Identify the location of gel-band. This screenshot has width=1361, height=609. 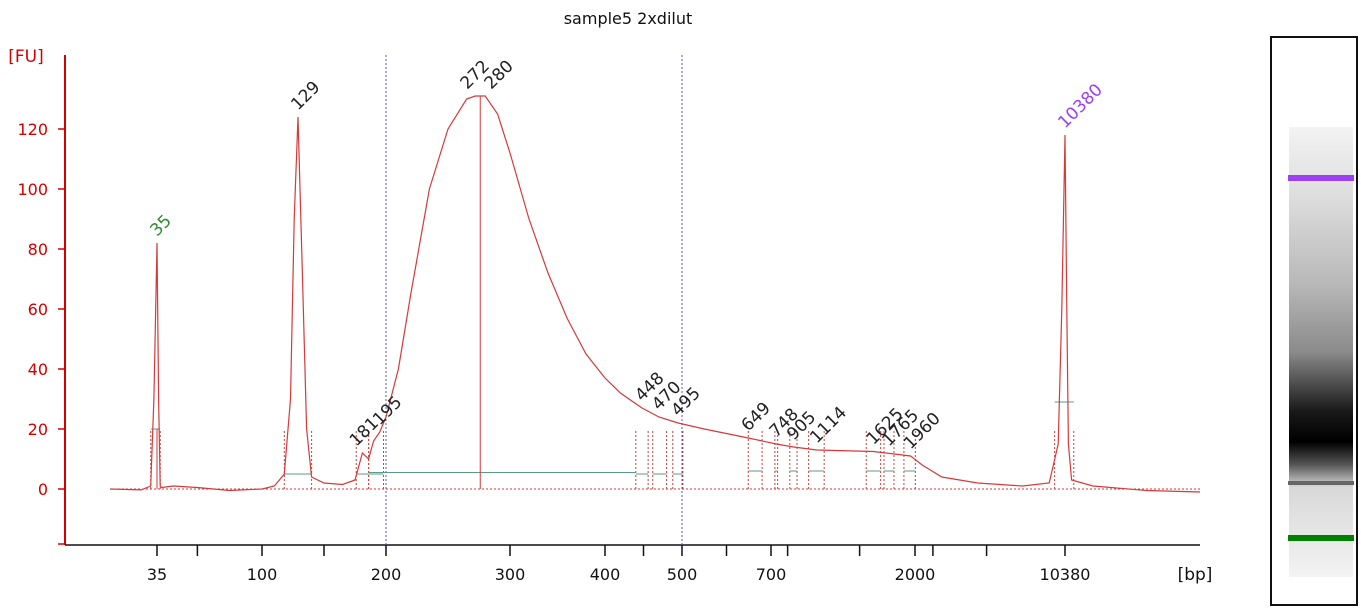
(1321, 483).